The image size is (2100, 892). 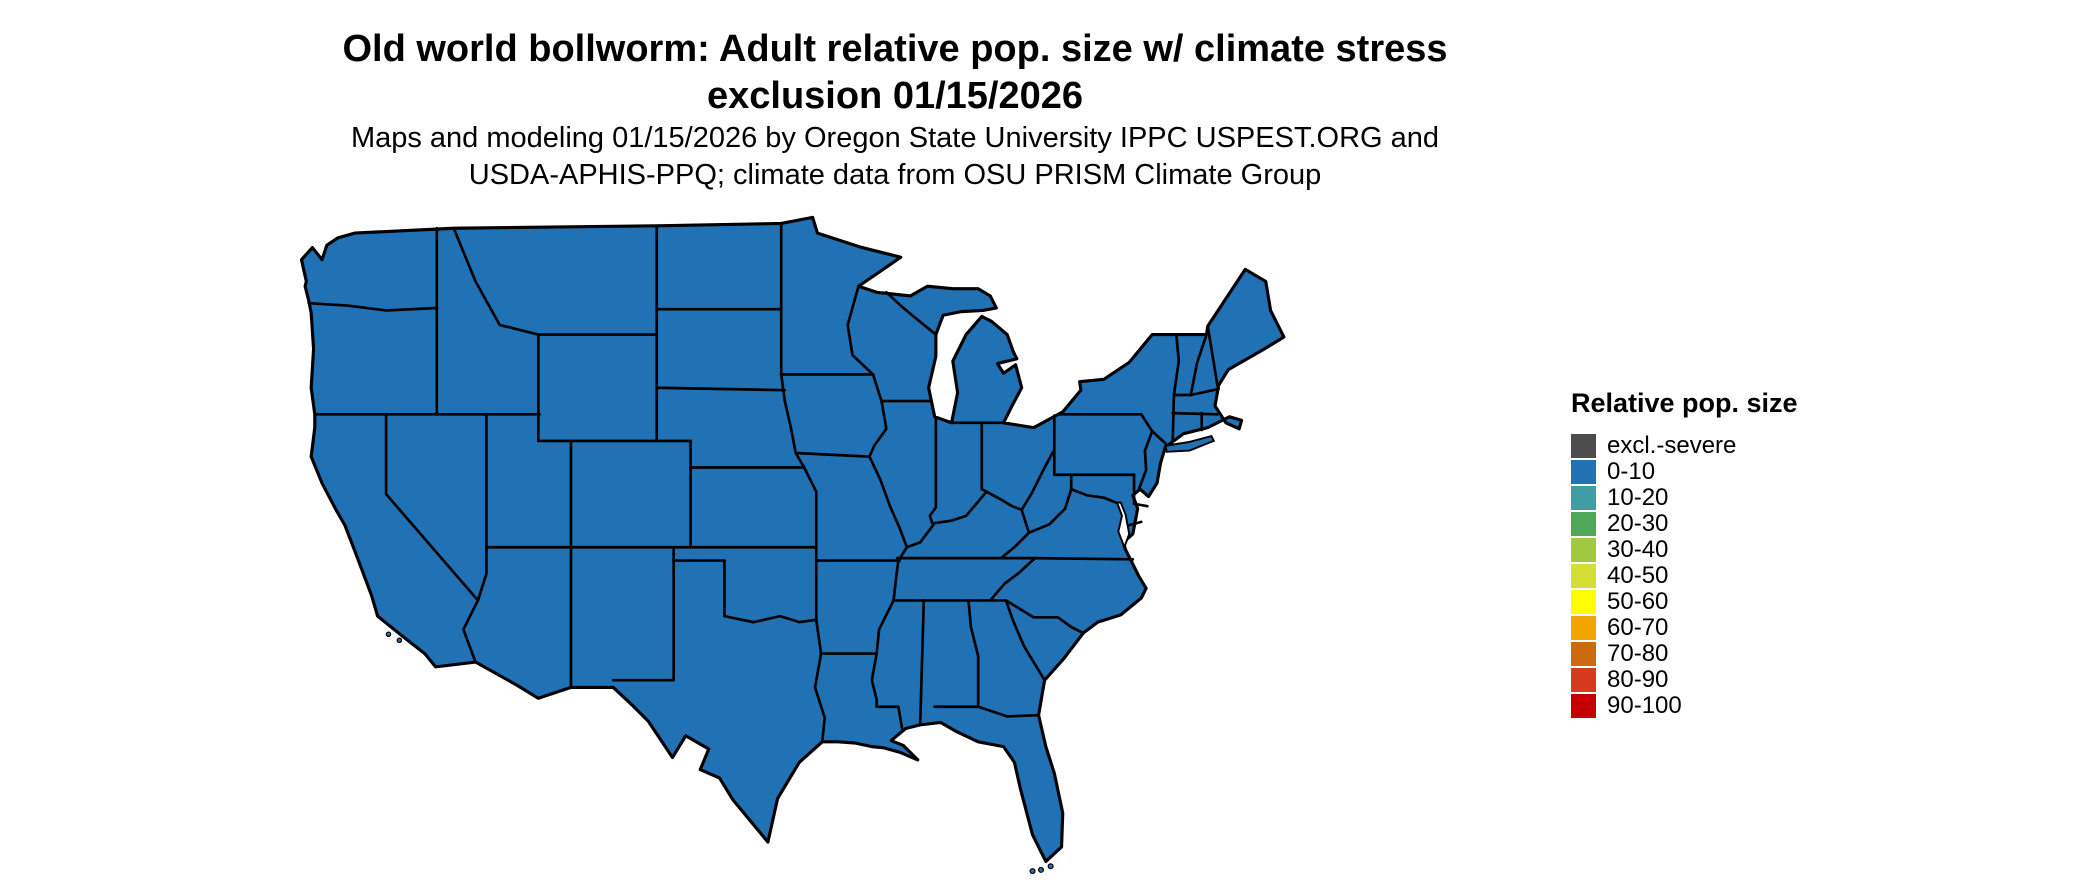 I want to click on legend-item: 30-40, so click(x=1721, y=550).